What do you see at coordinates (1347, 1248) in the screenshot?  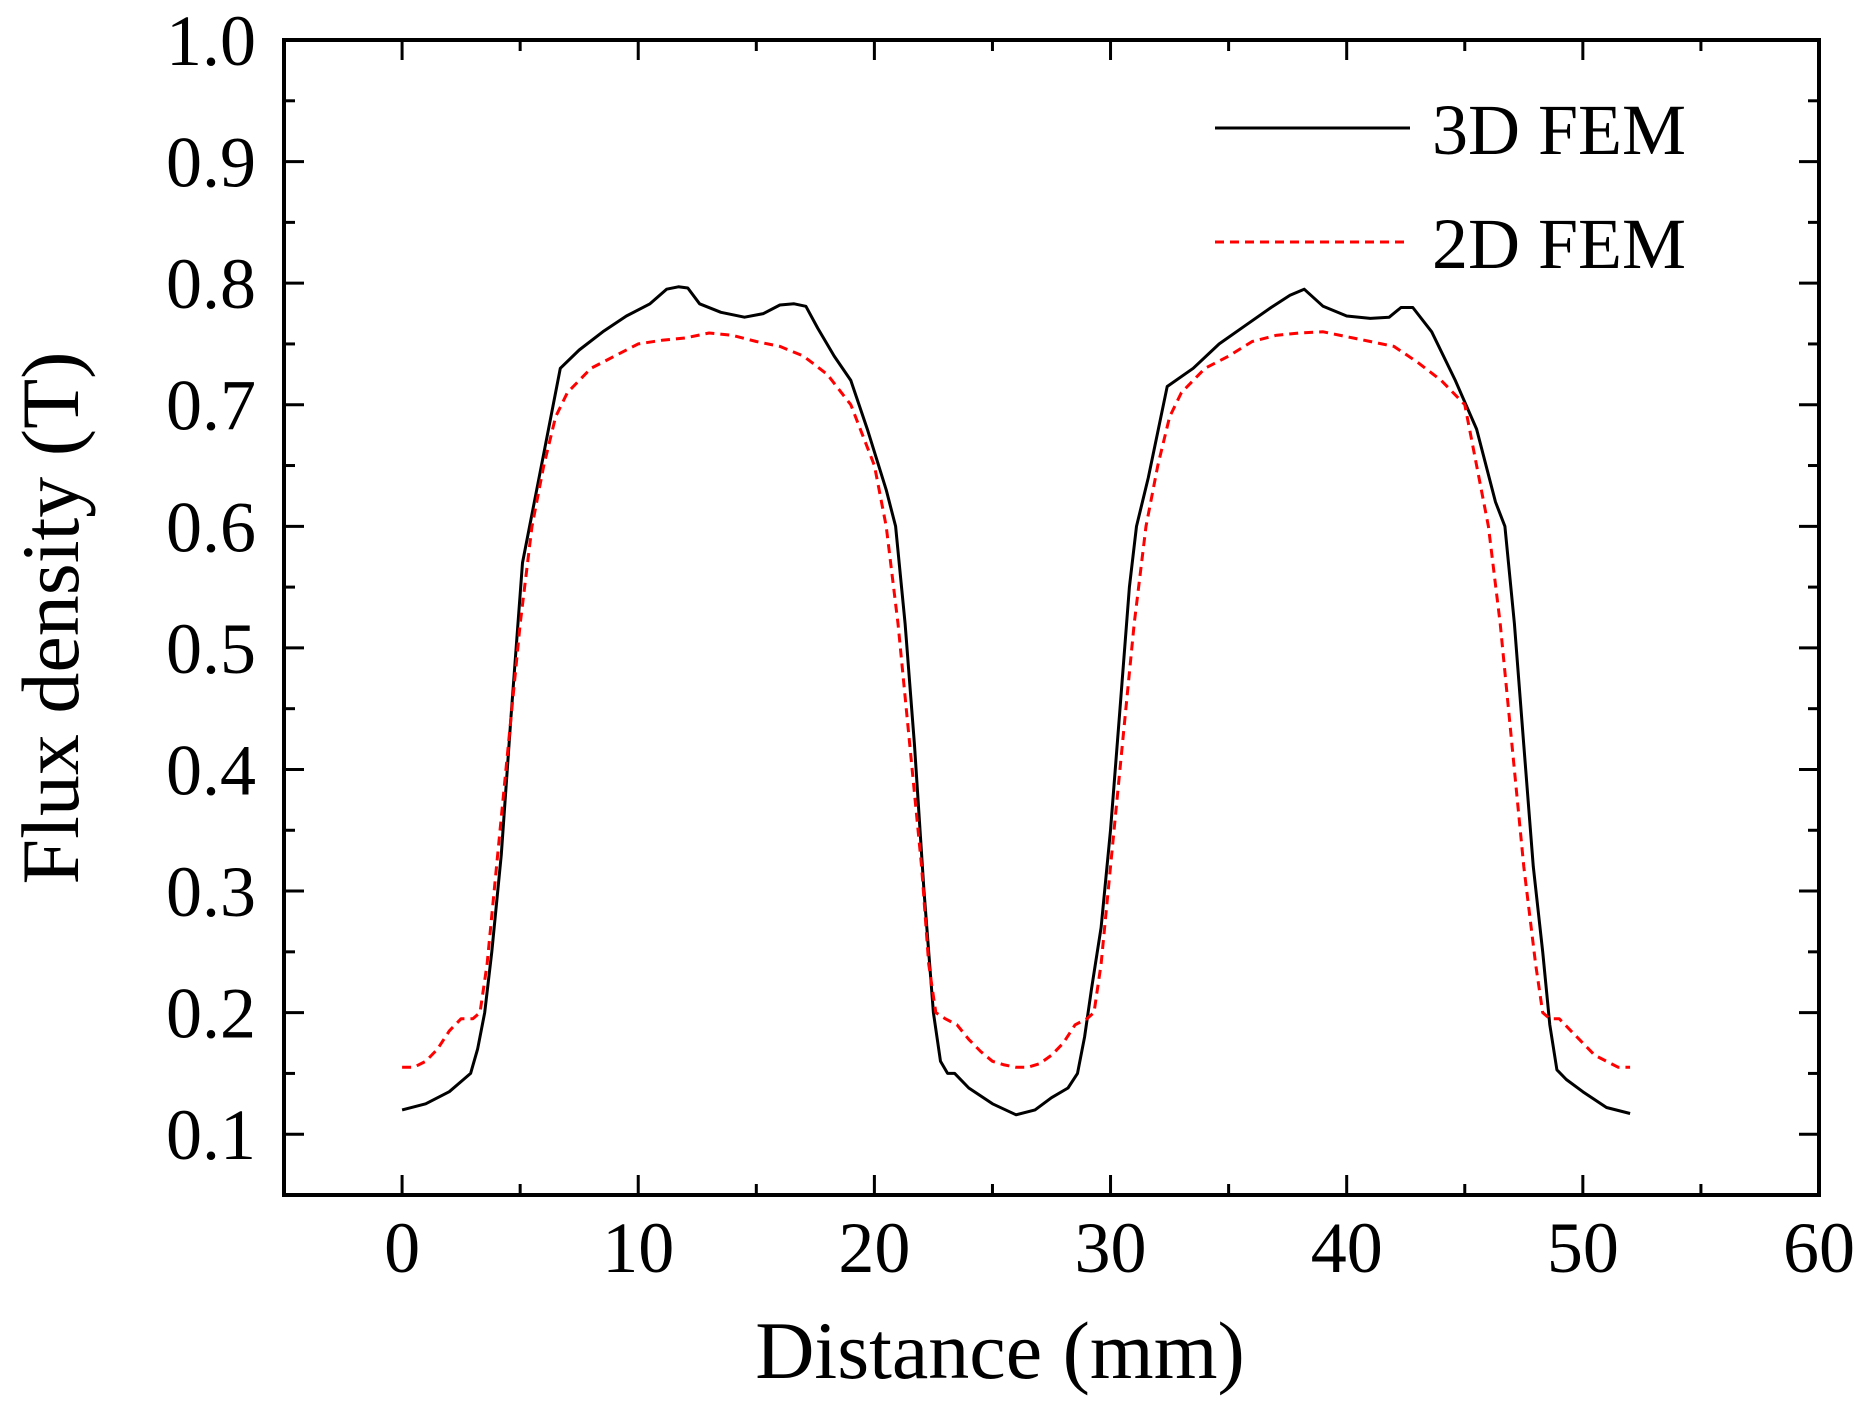 I see `x-tick-label: 40` at bounding box center [1347, 1248].